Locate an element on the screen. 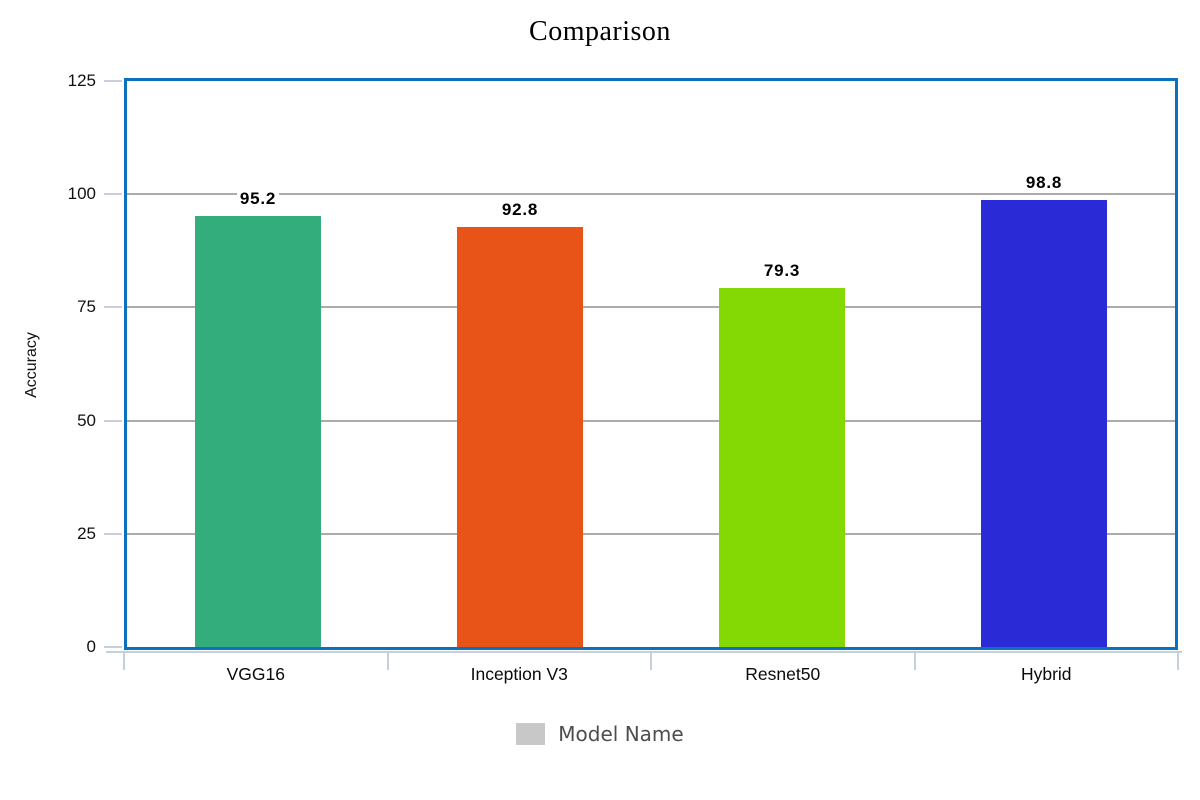 This screenshot has height=800, width=1200. x-axis-tick-marks is located at coordinates (651, 660).